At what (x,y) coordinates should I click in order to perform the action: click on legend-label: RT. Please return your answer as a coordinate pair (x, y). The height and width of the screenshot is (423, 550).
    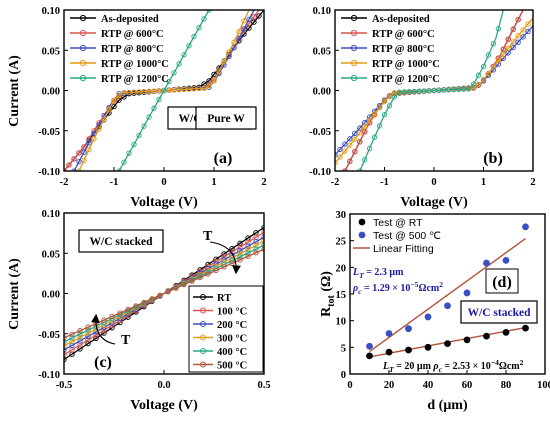
    Looking at the image, I should click on (224, 298).